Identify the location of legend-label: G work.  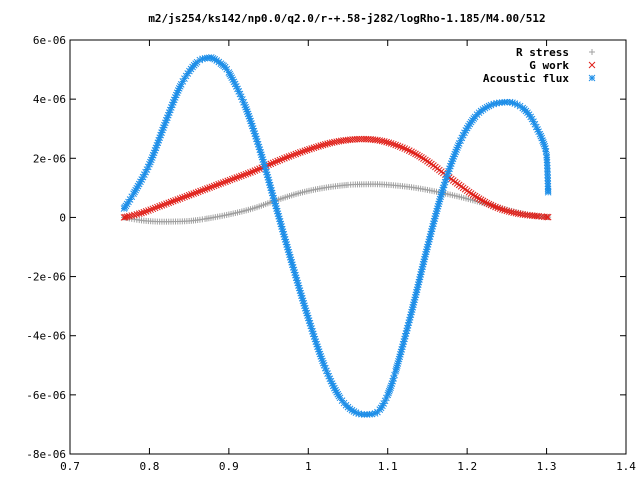
(549, 65).